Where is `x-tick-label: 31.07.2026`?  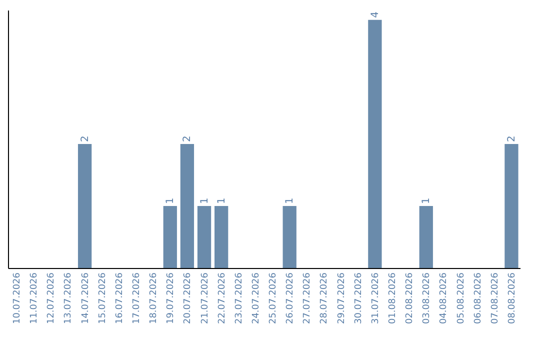 x-tick-label: 31.07.2026 is located at coordinates (375, 298).